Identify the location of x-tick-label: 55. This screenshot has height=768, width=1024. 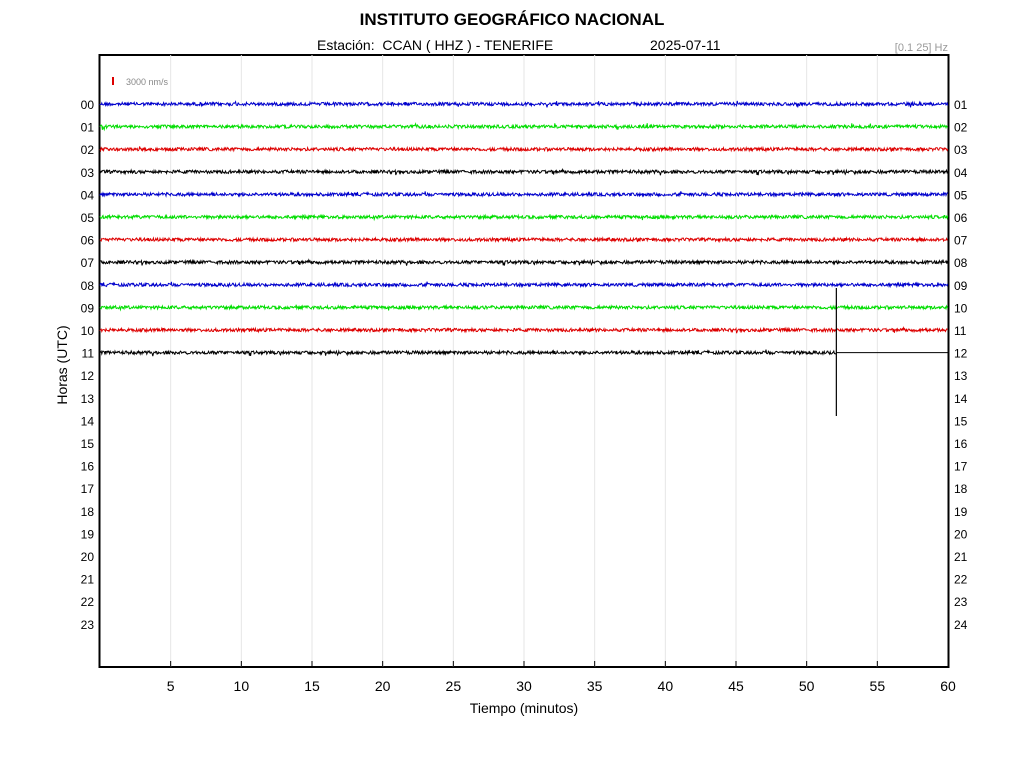
(878, 686).